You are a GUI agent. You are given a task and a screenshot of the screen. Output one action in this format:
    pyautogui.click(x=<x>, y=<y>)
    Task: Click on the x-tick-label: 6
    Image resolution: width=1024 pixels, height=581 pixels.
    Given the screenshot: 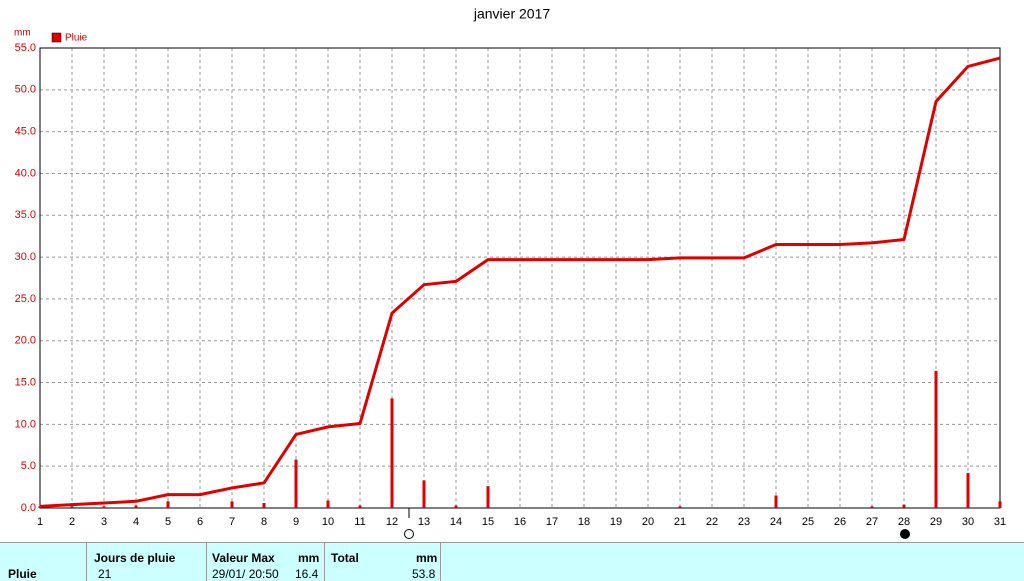 What is the action you would take?
    pyautogui.click(x=200, y=522)
    